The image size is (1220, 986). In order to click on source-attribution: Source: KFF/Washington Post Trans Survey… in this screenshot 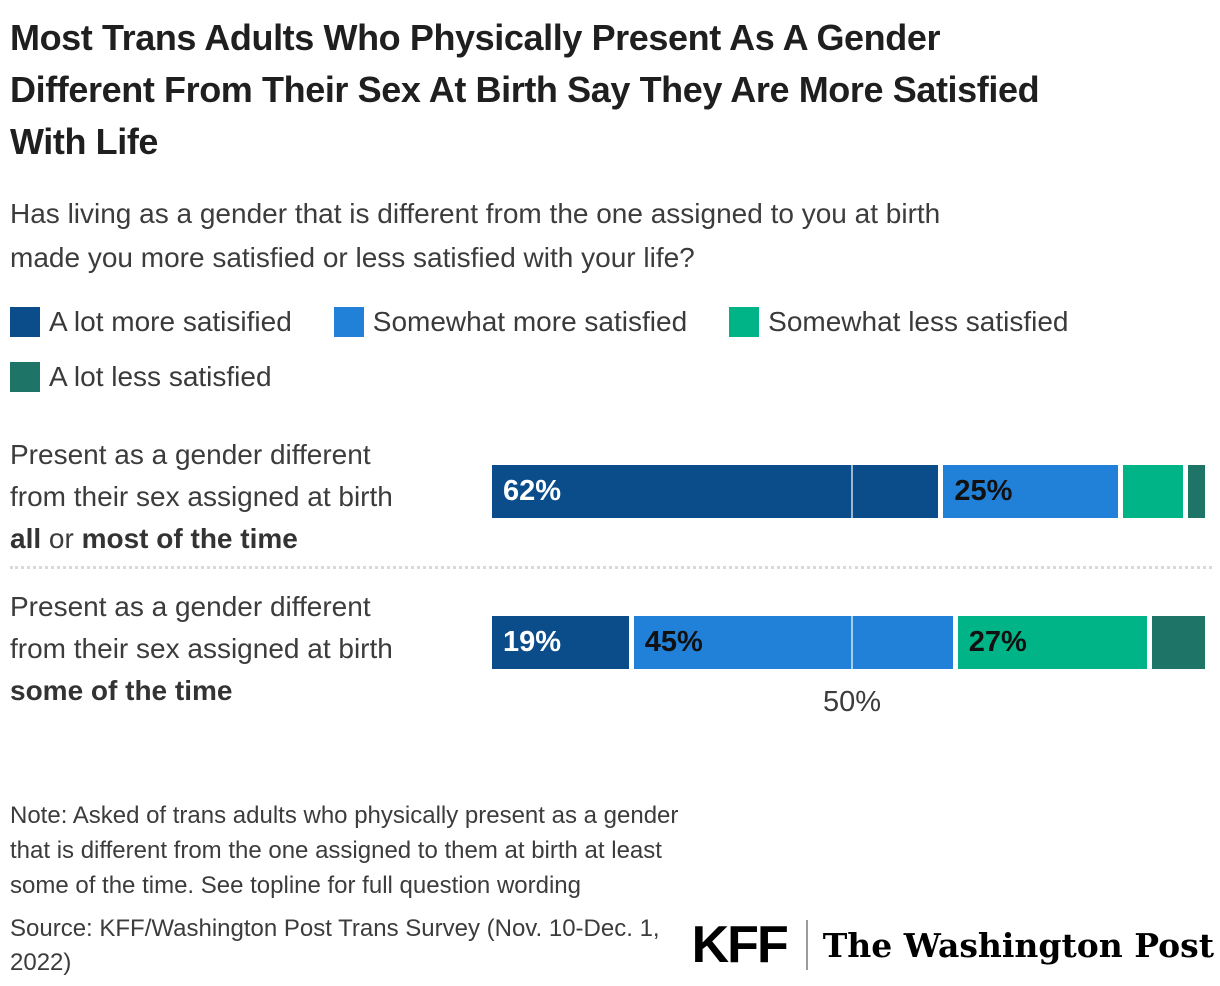, I will do `click(335, 945)`.